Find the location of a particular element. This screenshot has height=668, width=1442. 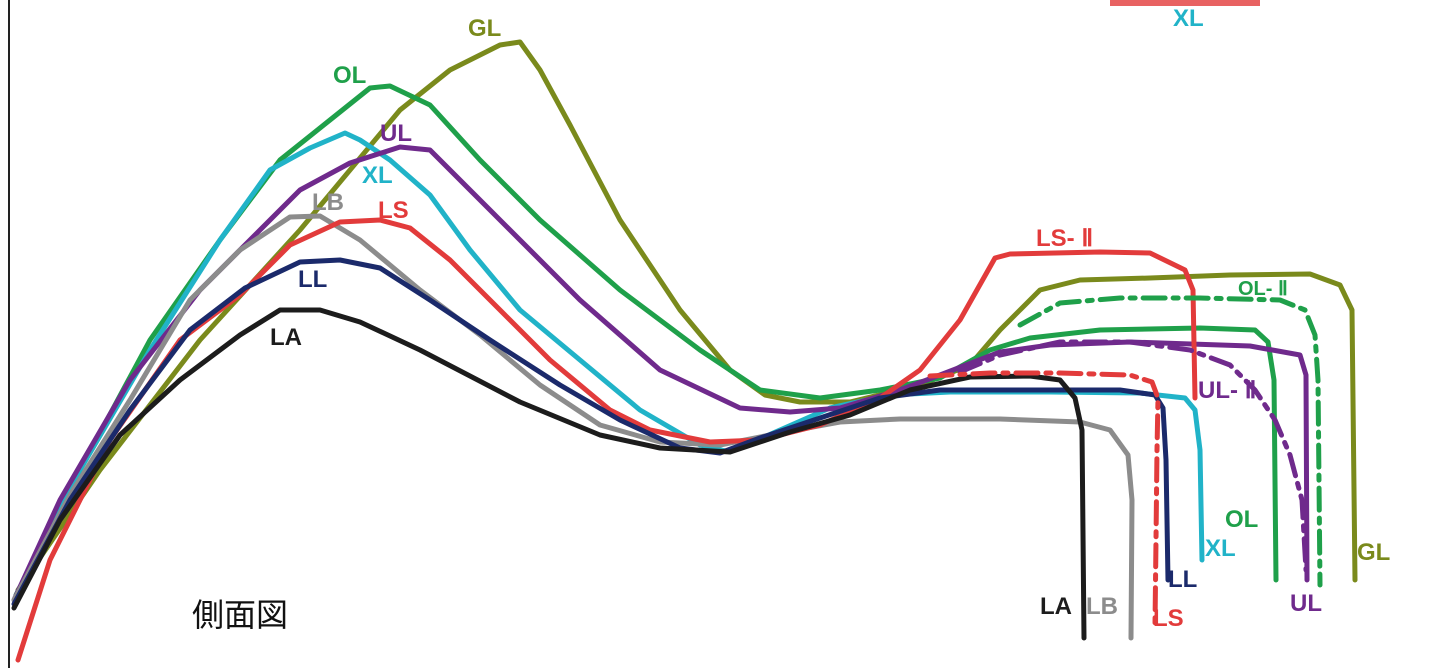

label-lb-top: LB is located at coordinates (328, 202).